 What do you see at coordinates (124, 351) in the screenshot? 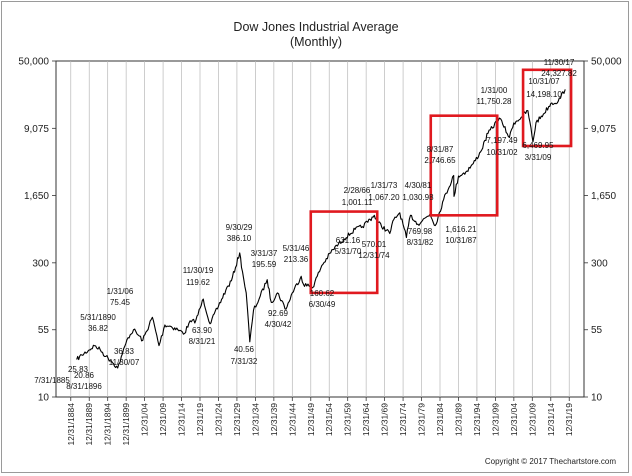
I see `annotation-label: 36.83` at bounding box center [124, 351].